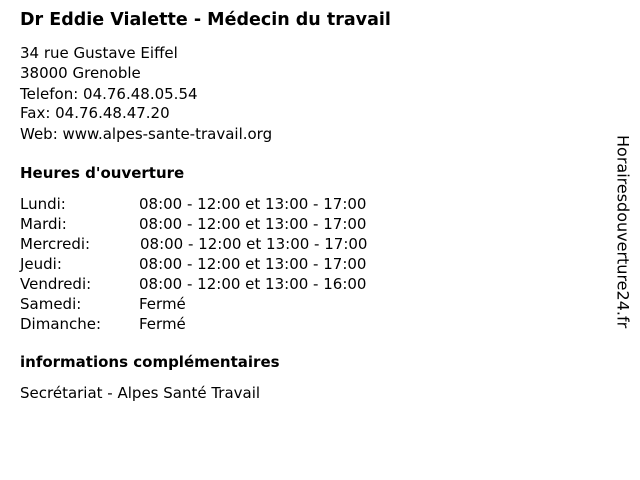 Image resolution: width=640 pixels, height=480 pixels. Describe the element at coordinates (95, 113) in the screenshot. I see `fax: Fax: 04.76.48.47.20` at that location.